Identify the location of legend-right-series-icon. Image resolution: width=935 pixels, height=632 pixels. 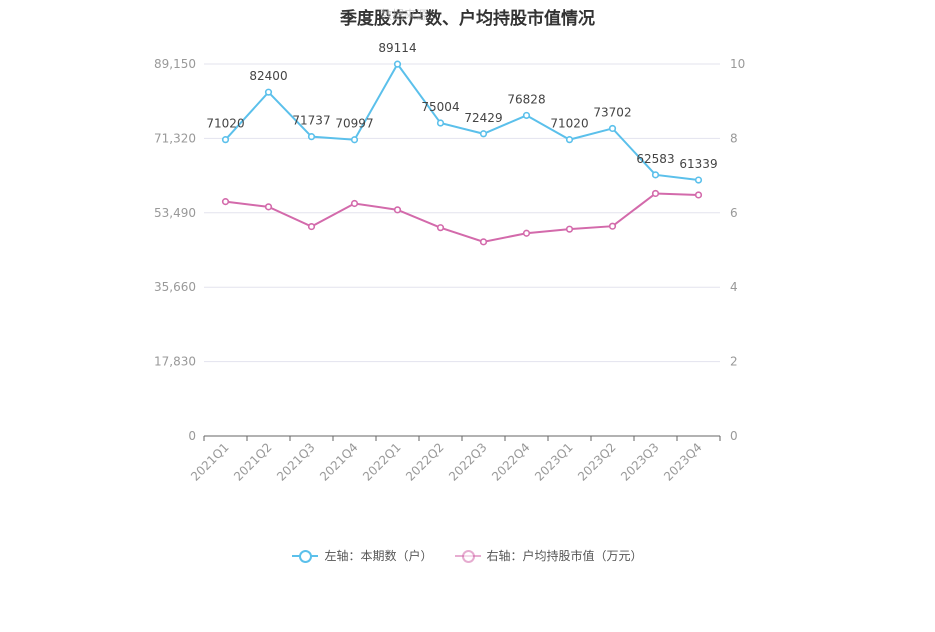
(467, 556).